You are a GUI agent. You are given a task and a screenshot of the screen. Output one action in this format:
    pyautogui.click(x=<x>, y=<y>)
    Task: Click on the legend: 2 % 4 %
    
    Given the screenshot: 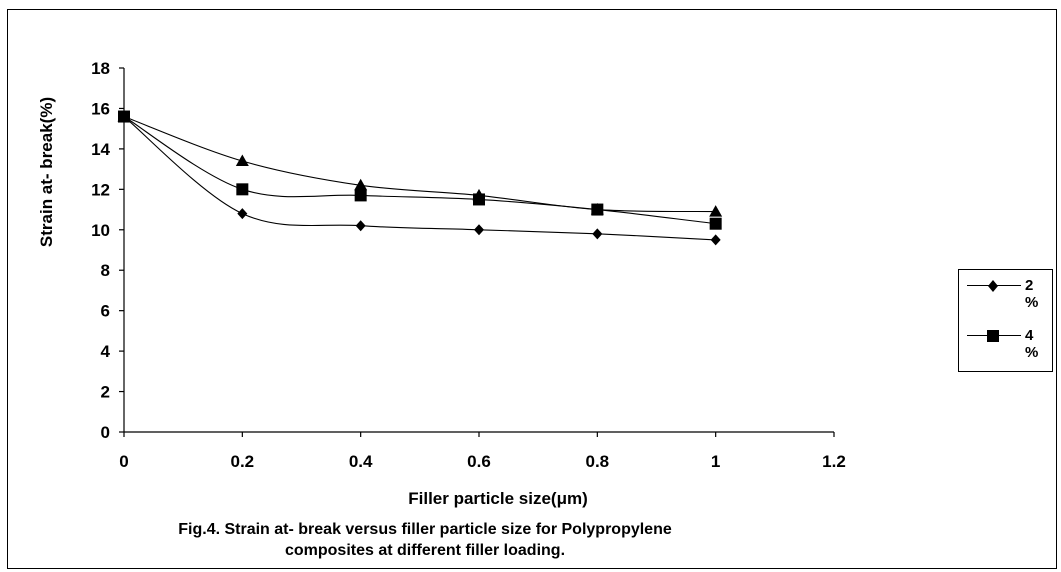 What is the action you would take?
    pyautogui.click(x=1005, y=320)
    